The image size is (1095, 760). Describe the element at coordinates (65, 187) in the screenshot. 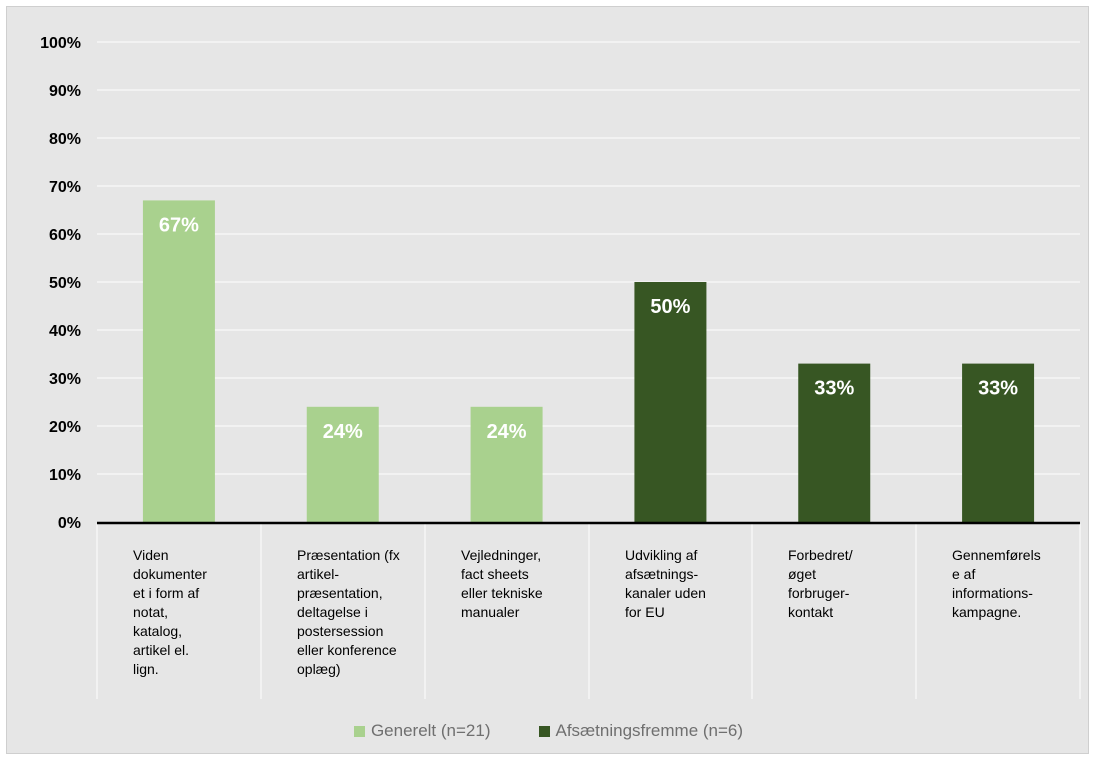

I see `y-tick-label: 70%` at that location.